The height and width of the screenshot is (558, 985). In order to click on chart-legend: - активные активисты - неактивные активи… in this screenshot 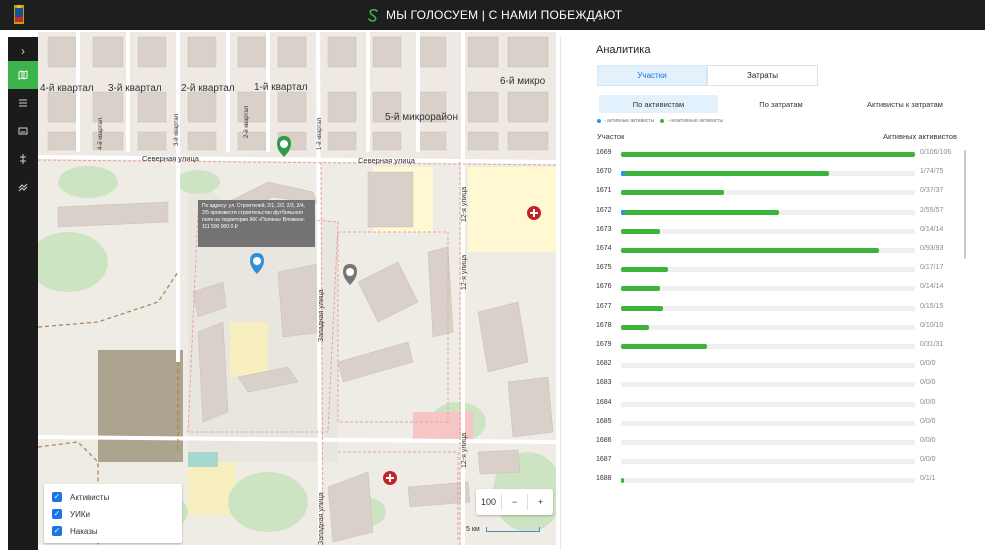, I will do `click(660, 121)`.